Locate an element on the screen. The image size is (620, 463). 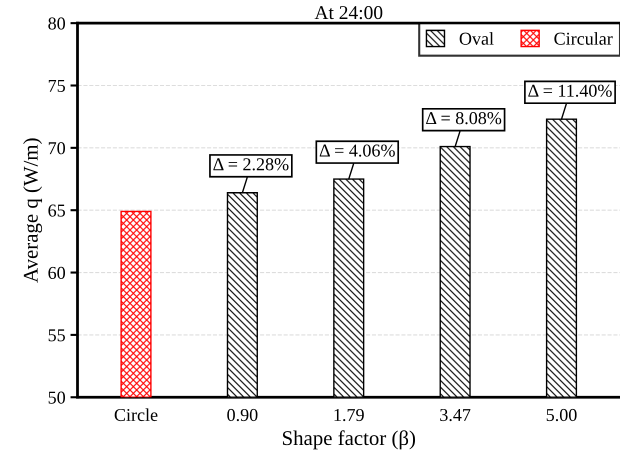
annotation: Δ = 8.08% is located at coordinates (464, 118).